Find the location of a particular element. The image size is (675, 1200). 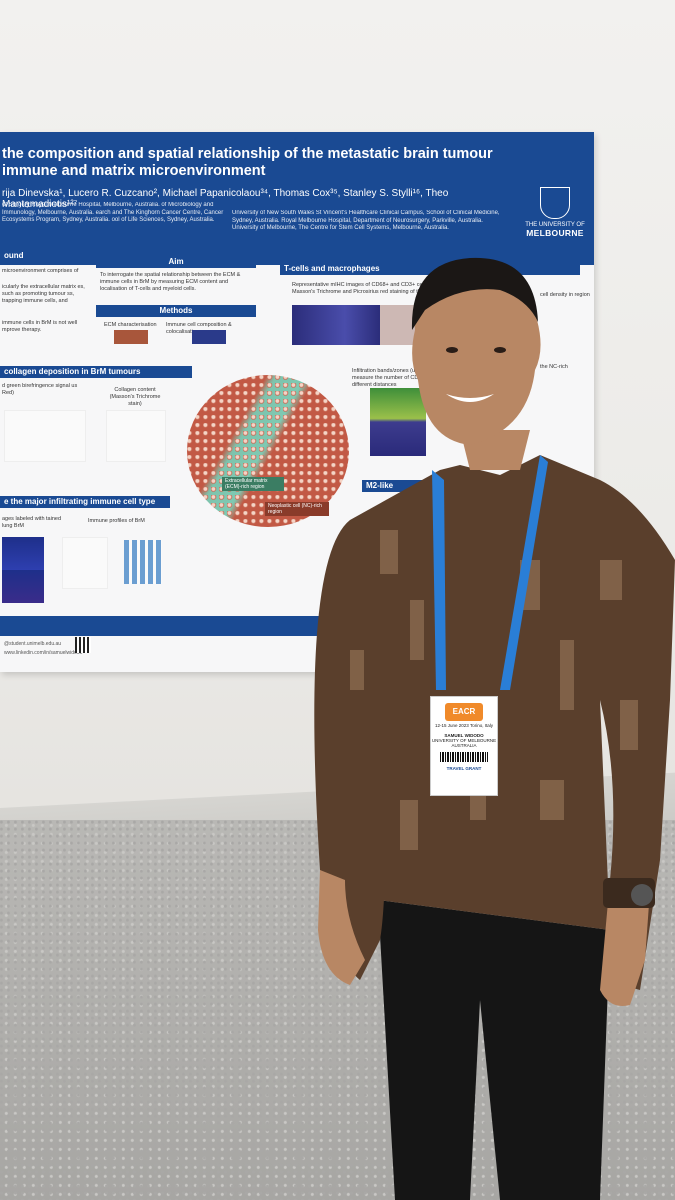

footer-email: @student.unimelb.edu.au is located at coordinates (33, 644).